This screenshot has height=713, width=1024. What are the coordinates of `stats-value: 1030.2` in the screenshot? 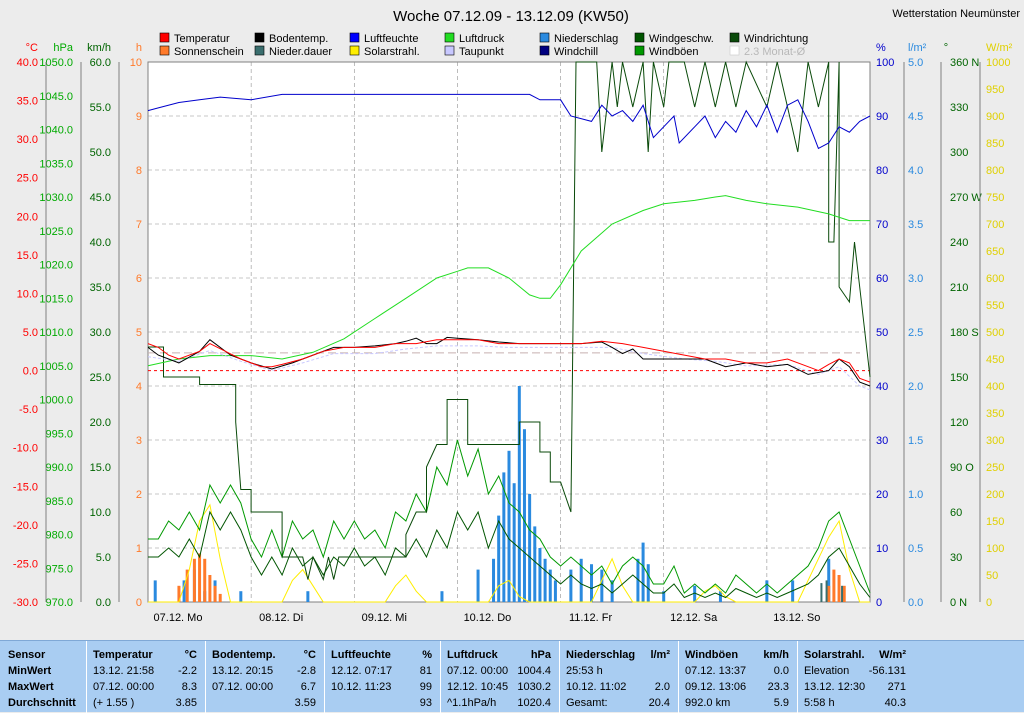 It's located at (534, 687).